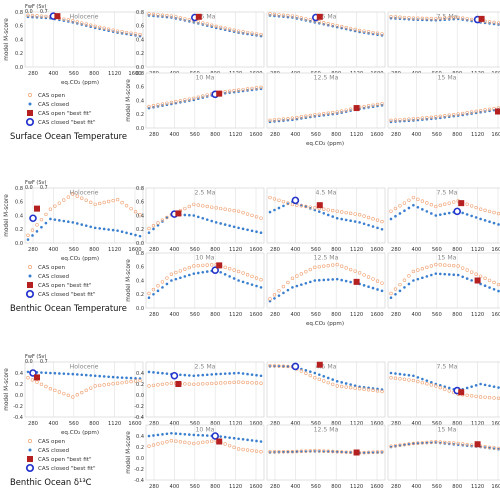 Image resolution: width=500 pixels, height=491 pixels. What do you see at coordinates (30, 104) in the screenshot?
I see `legend-marker-closed` at bounding box center [30, 104].